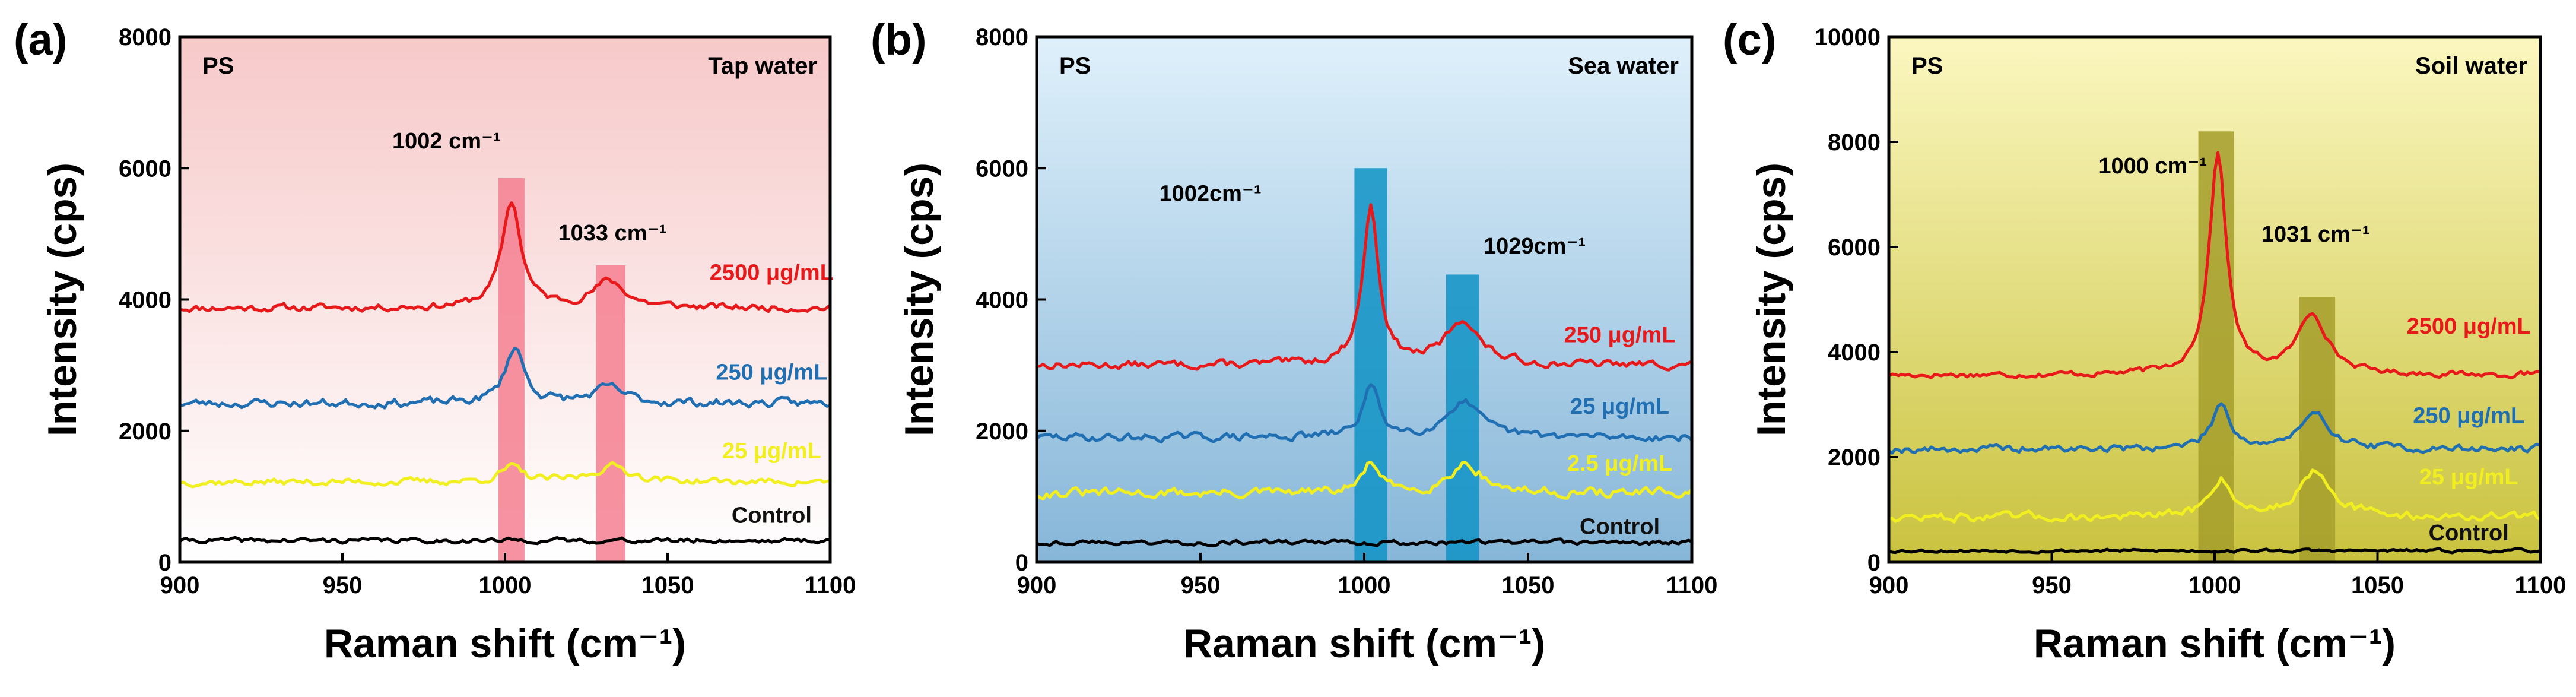 The height and width of the screenshot is (697, 2576). I want to click on peak-label: 1031 cm⁻¹, so click(2315, 234).